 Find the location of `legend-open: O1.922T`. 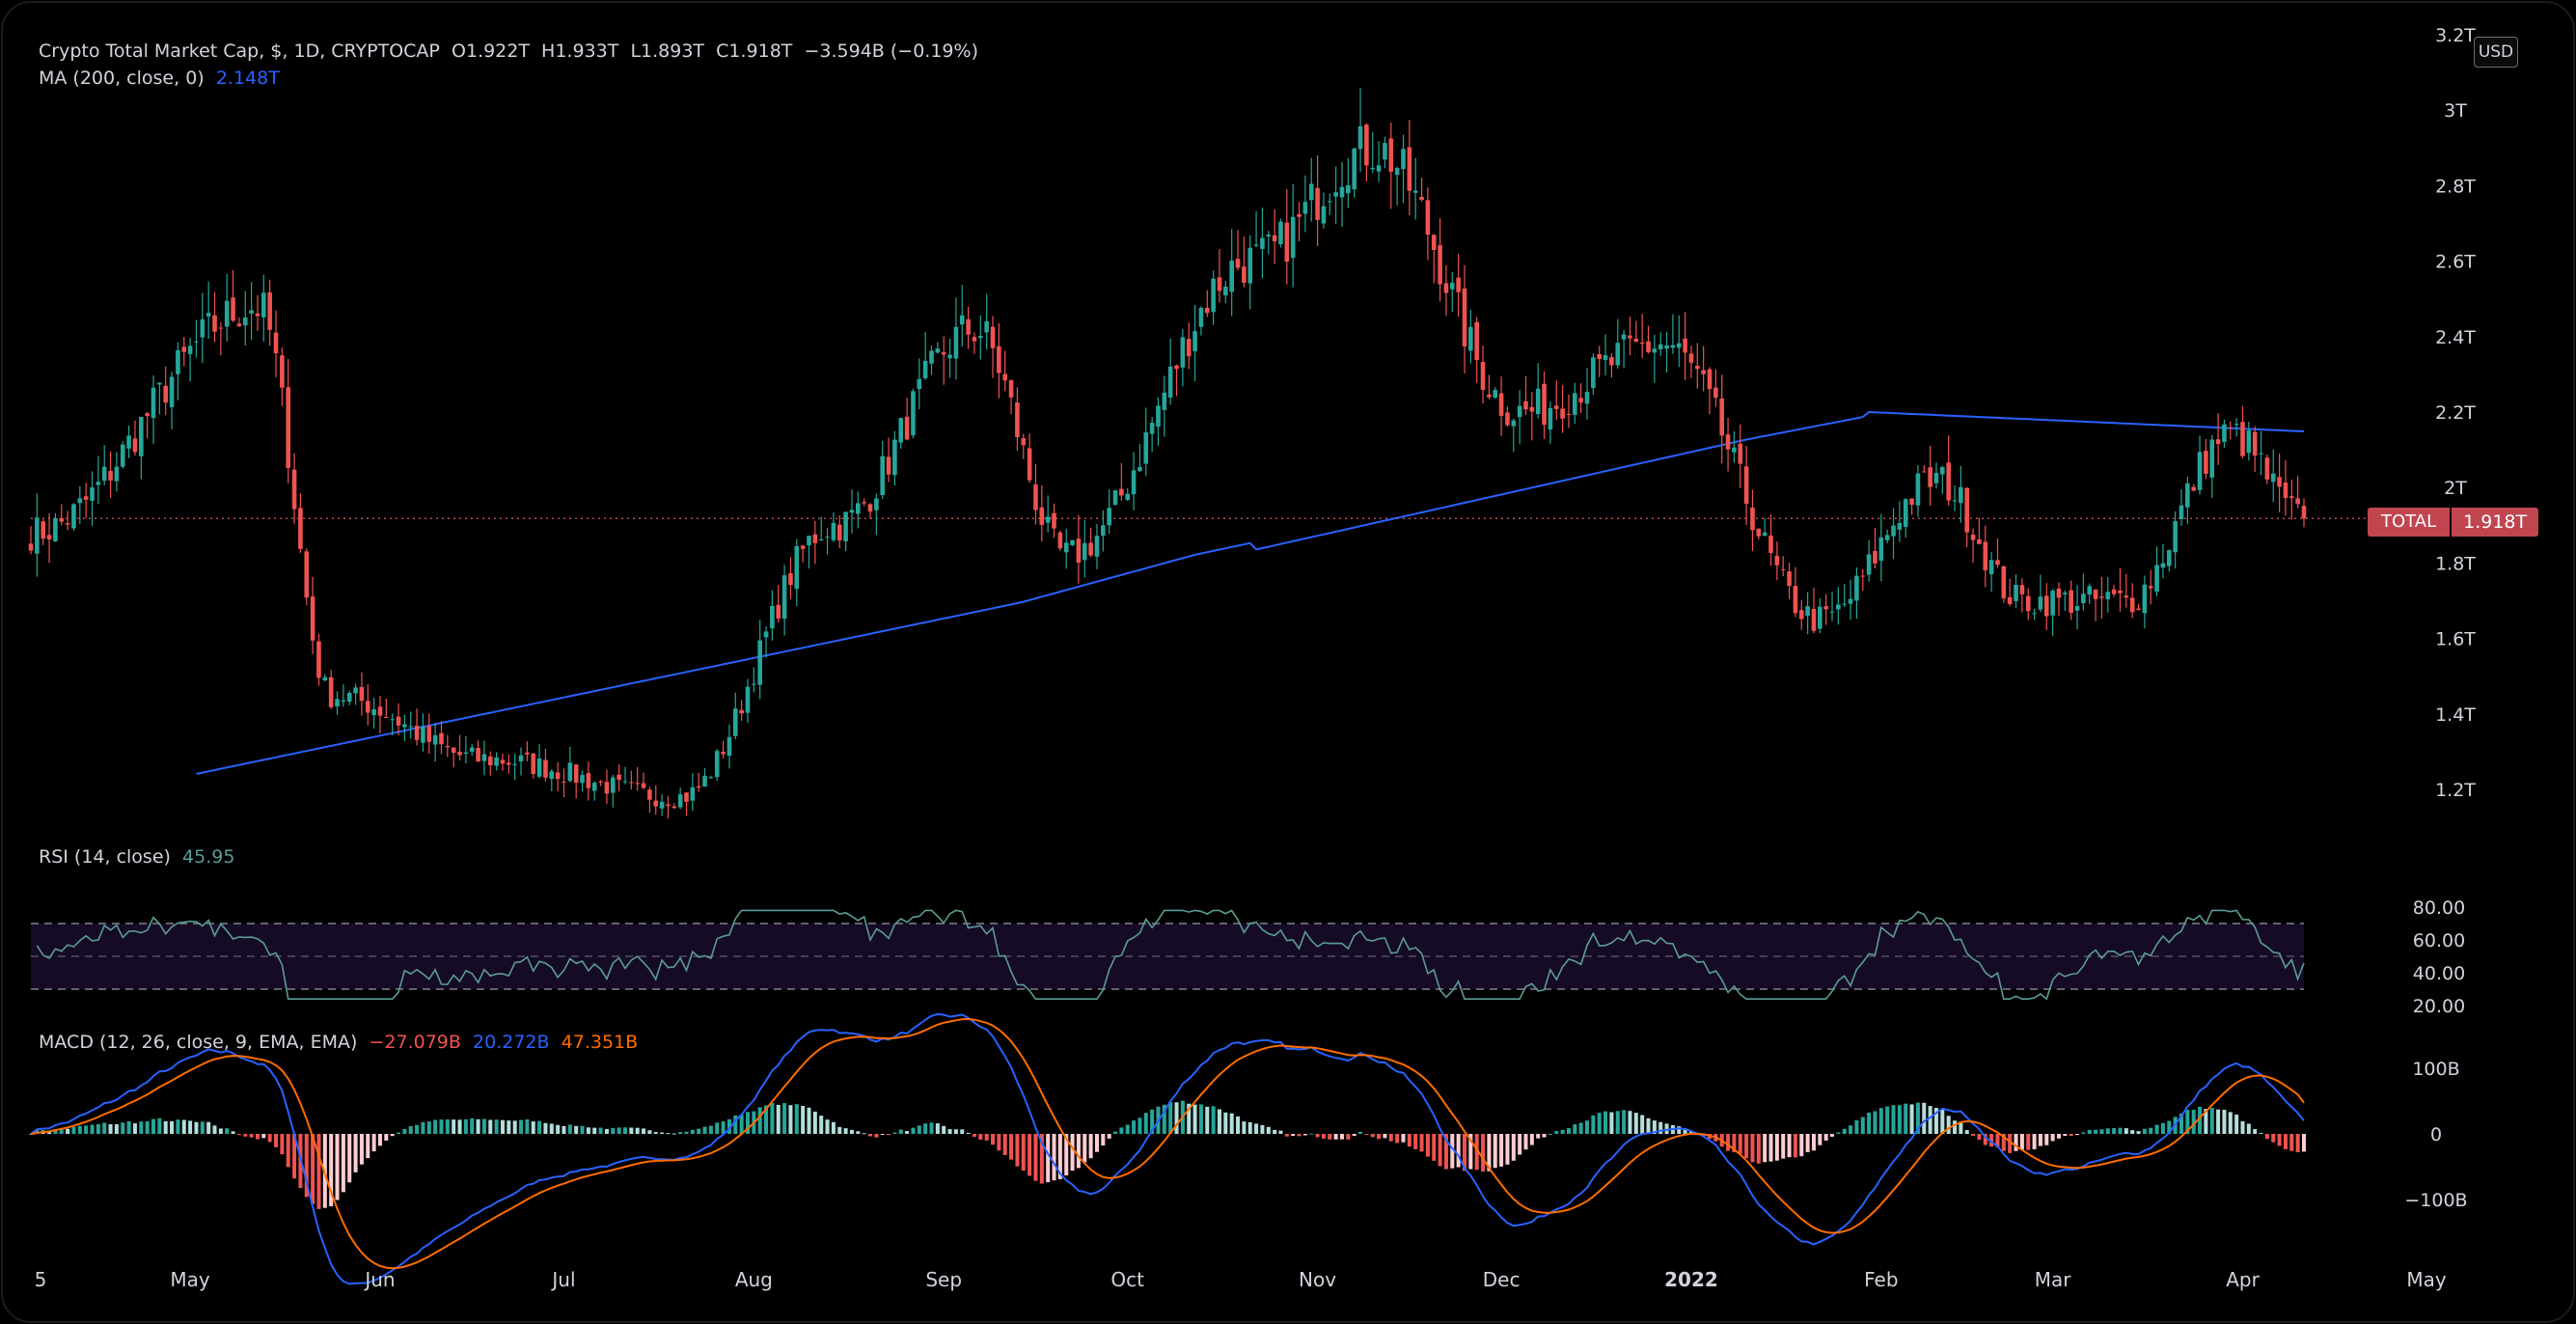

legend-open: O1.922T is located at coordinates (491, 51).